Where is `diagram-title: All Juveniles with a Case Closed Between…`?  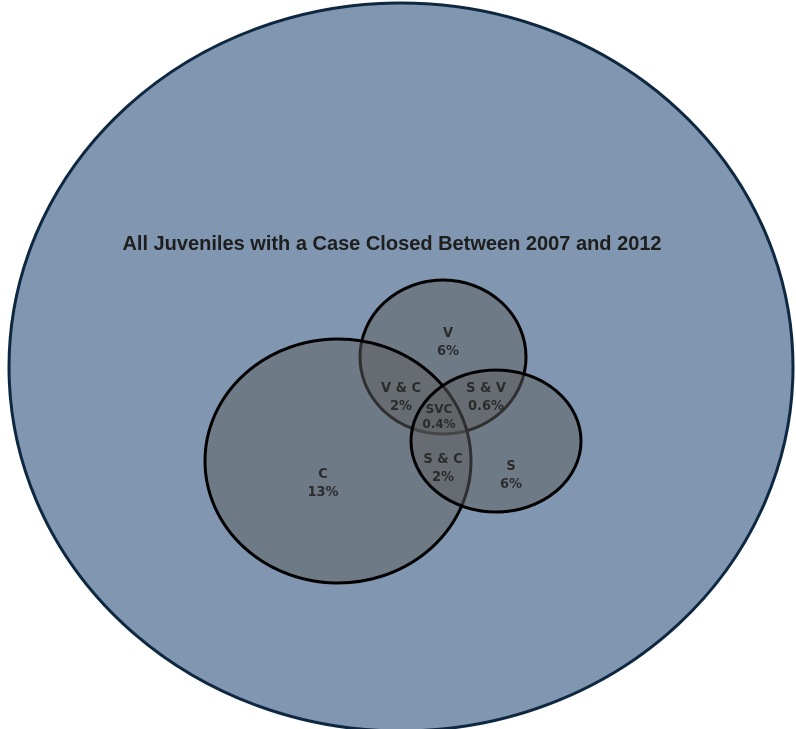 diagram-title: All Juveniles with a Case Closed Between… is located at coordinates (391, 244).